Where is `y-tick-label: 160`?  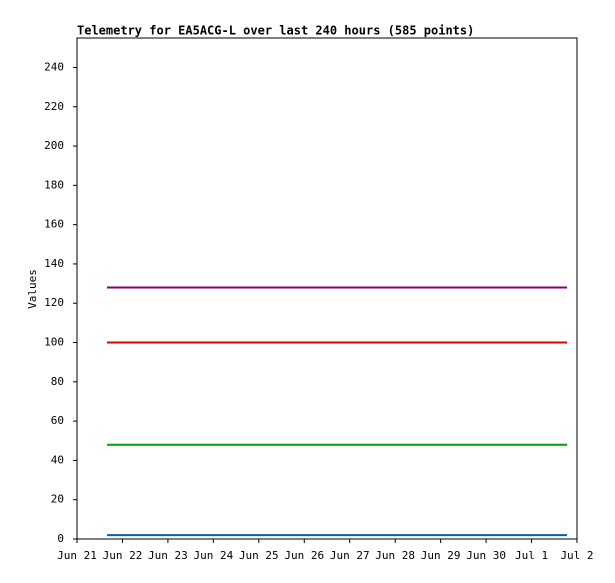 y-tick-label: 160 is located at coordinates (54, 224).